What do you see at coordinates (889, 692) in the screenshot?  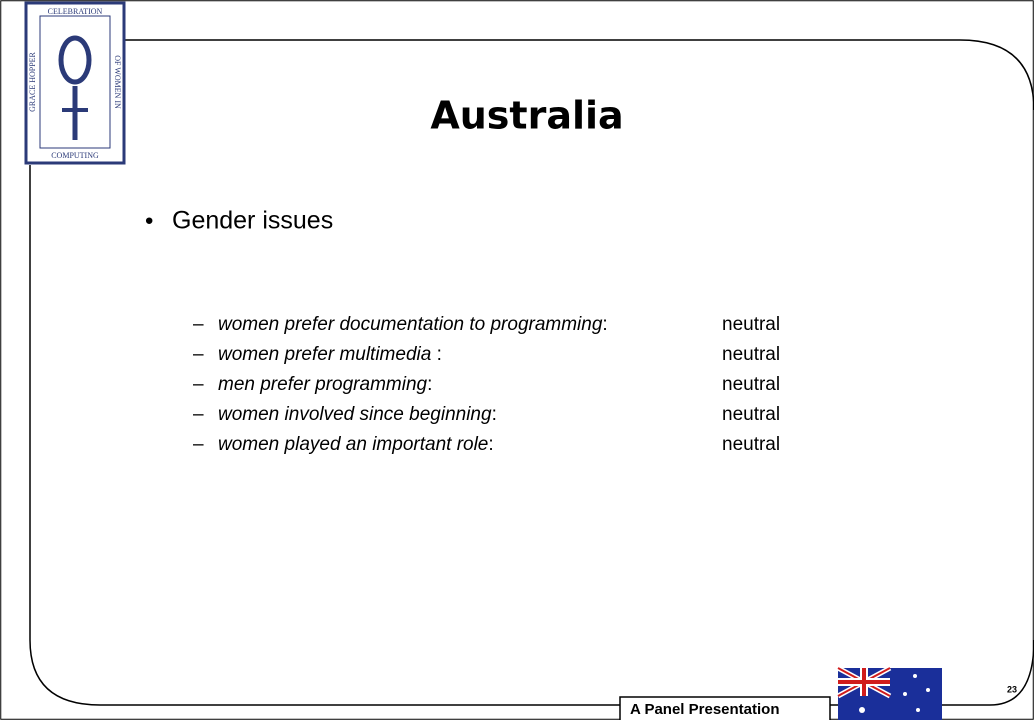 I see `flag` at bounding box center [889, 692].